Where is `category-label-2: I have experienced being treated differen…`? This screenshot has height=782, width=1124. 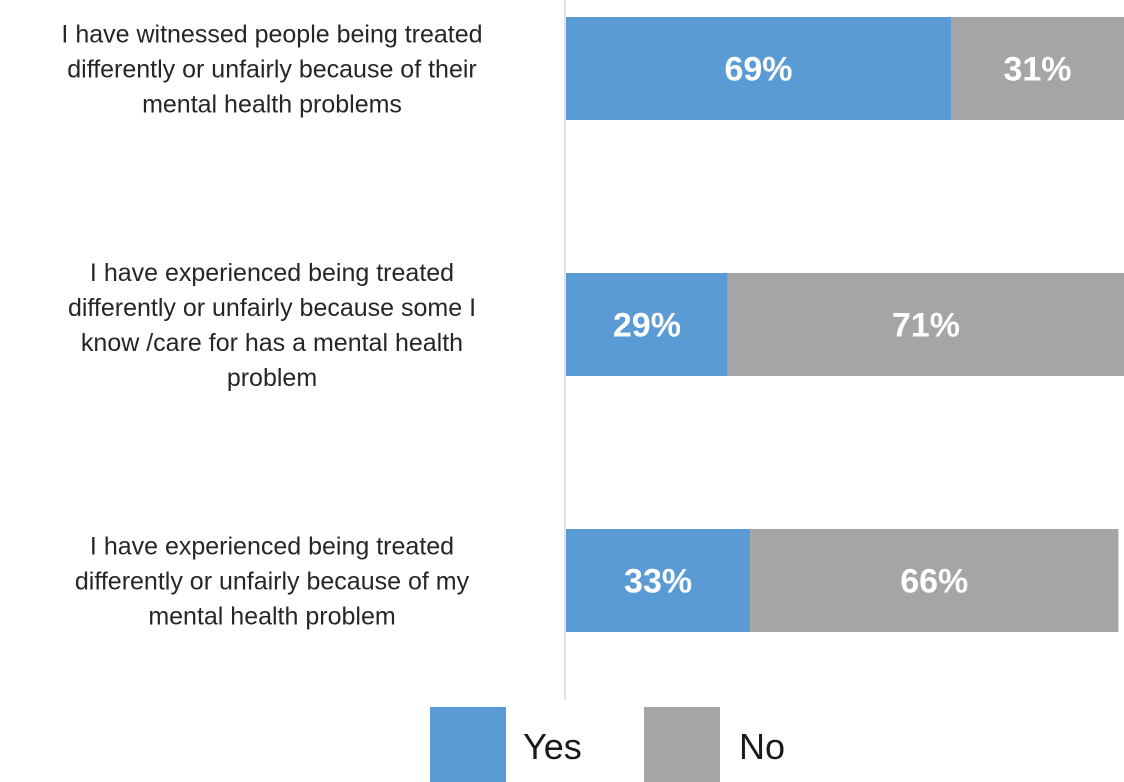 category-label-2: I have experienced being treated differen… is located at coordinates (272, 325).